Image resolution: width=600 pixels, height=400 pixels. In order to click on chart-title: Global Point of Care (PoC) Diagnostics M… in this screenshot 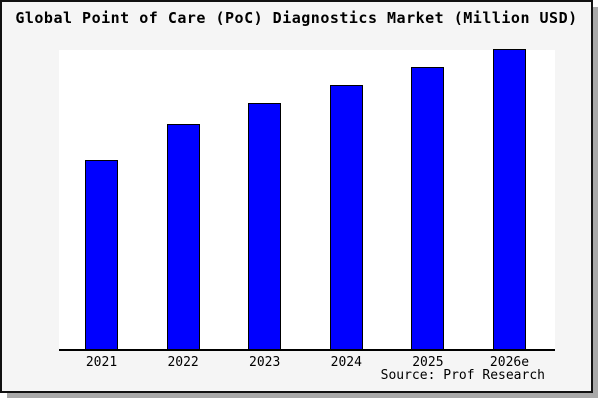, I will do `click(296, 18)`.